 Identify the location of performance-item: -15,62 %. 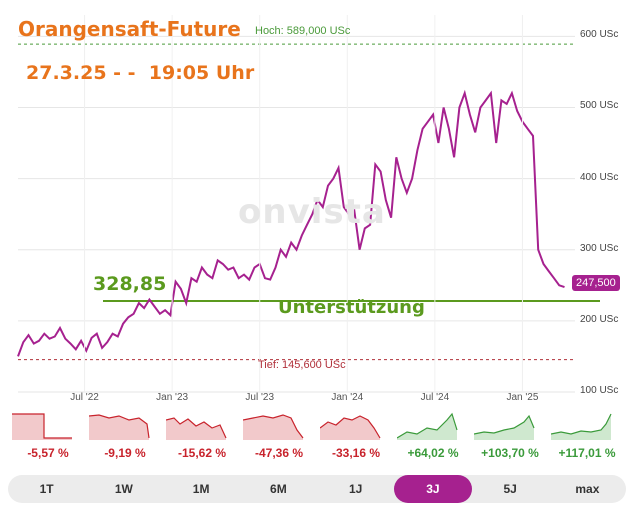
(202, 435).